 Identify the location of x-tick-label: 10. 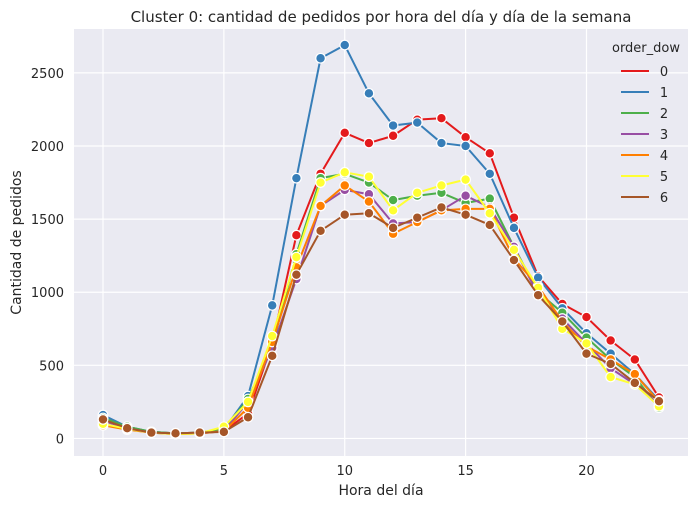
(344, 471).